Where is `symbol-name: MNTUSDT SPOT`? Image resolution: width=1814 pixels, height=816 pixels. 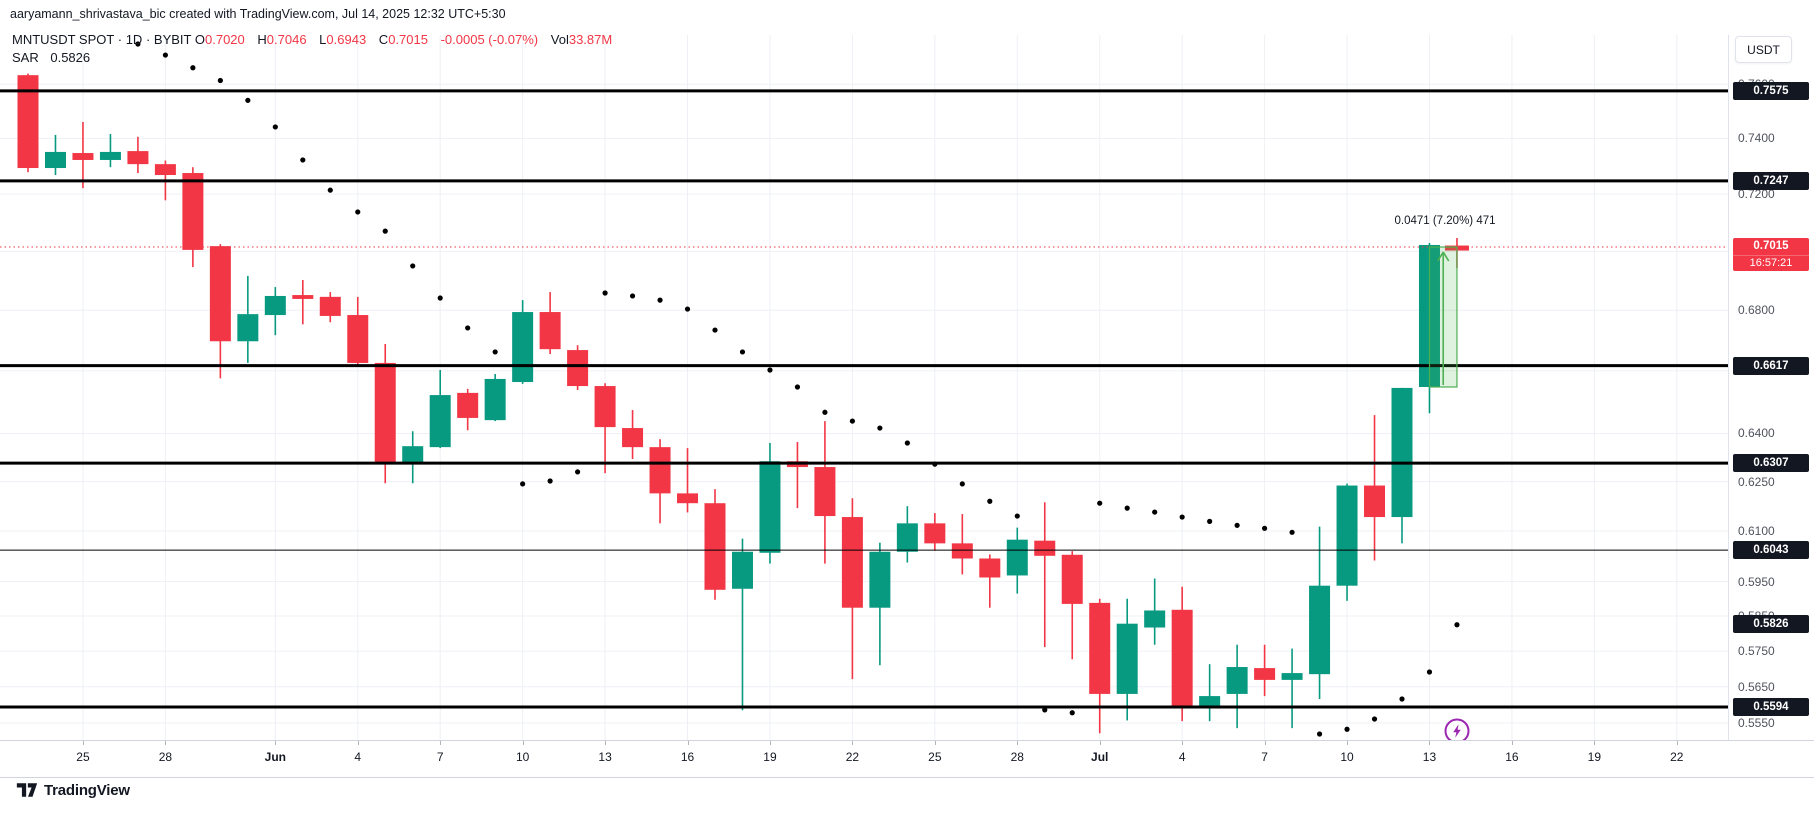
symbol-name: MNTUSDT SPOT is located at coordinates (63, 39).